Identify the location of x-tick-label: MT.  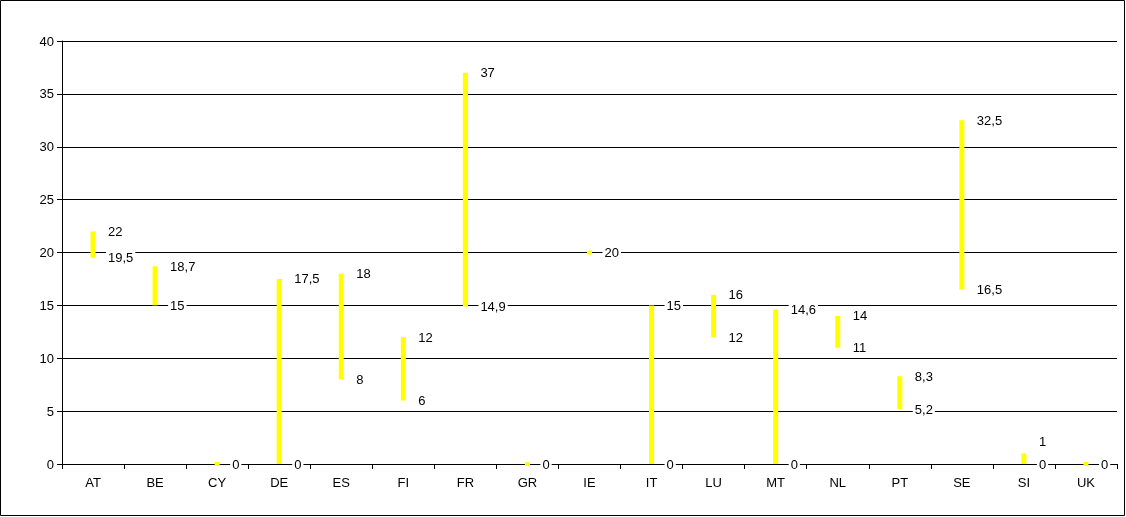
(776, 482).